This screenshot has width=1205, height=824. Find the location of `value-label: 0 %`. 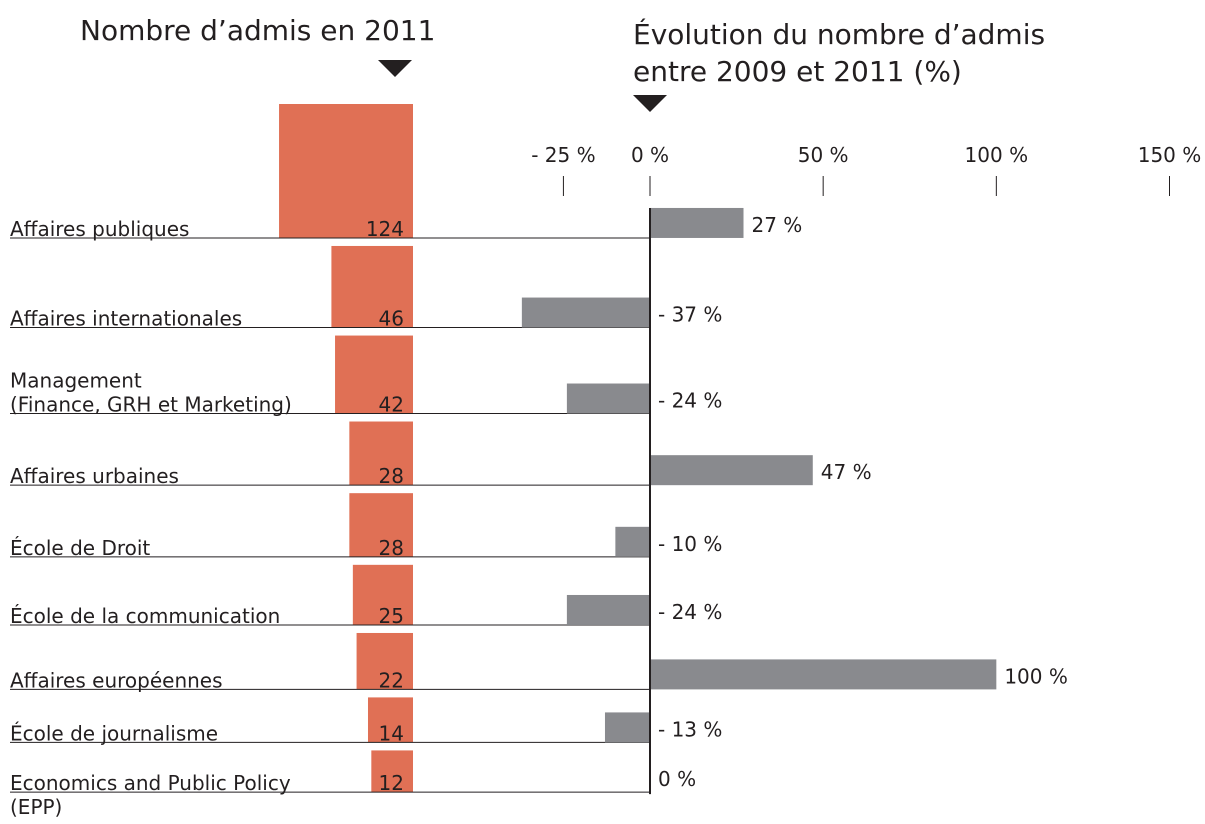

value-label: 0 % is located at coordinates (677, 779).